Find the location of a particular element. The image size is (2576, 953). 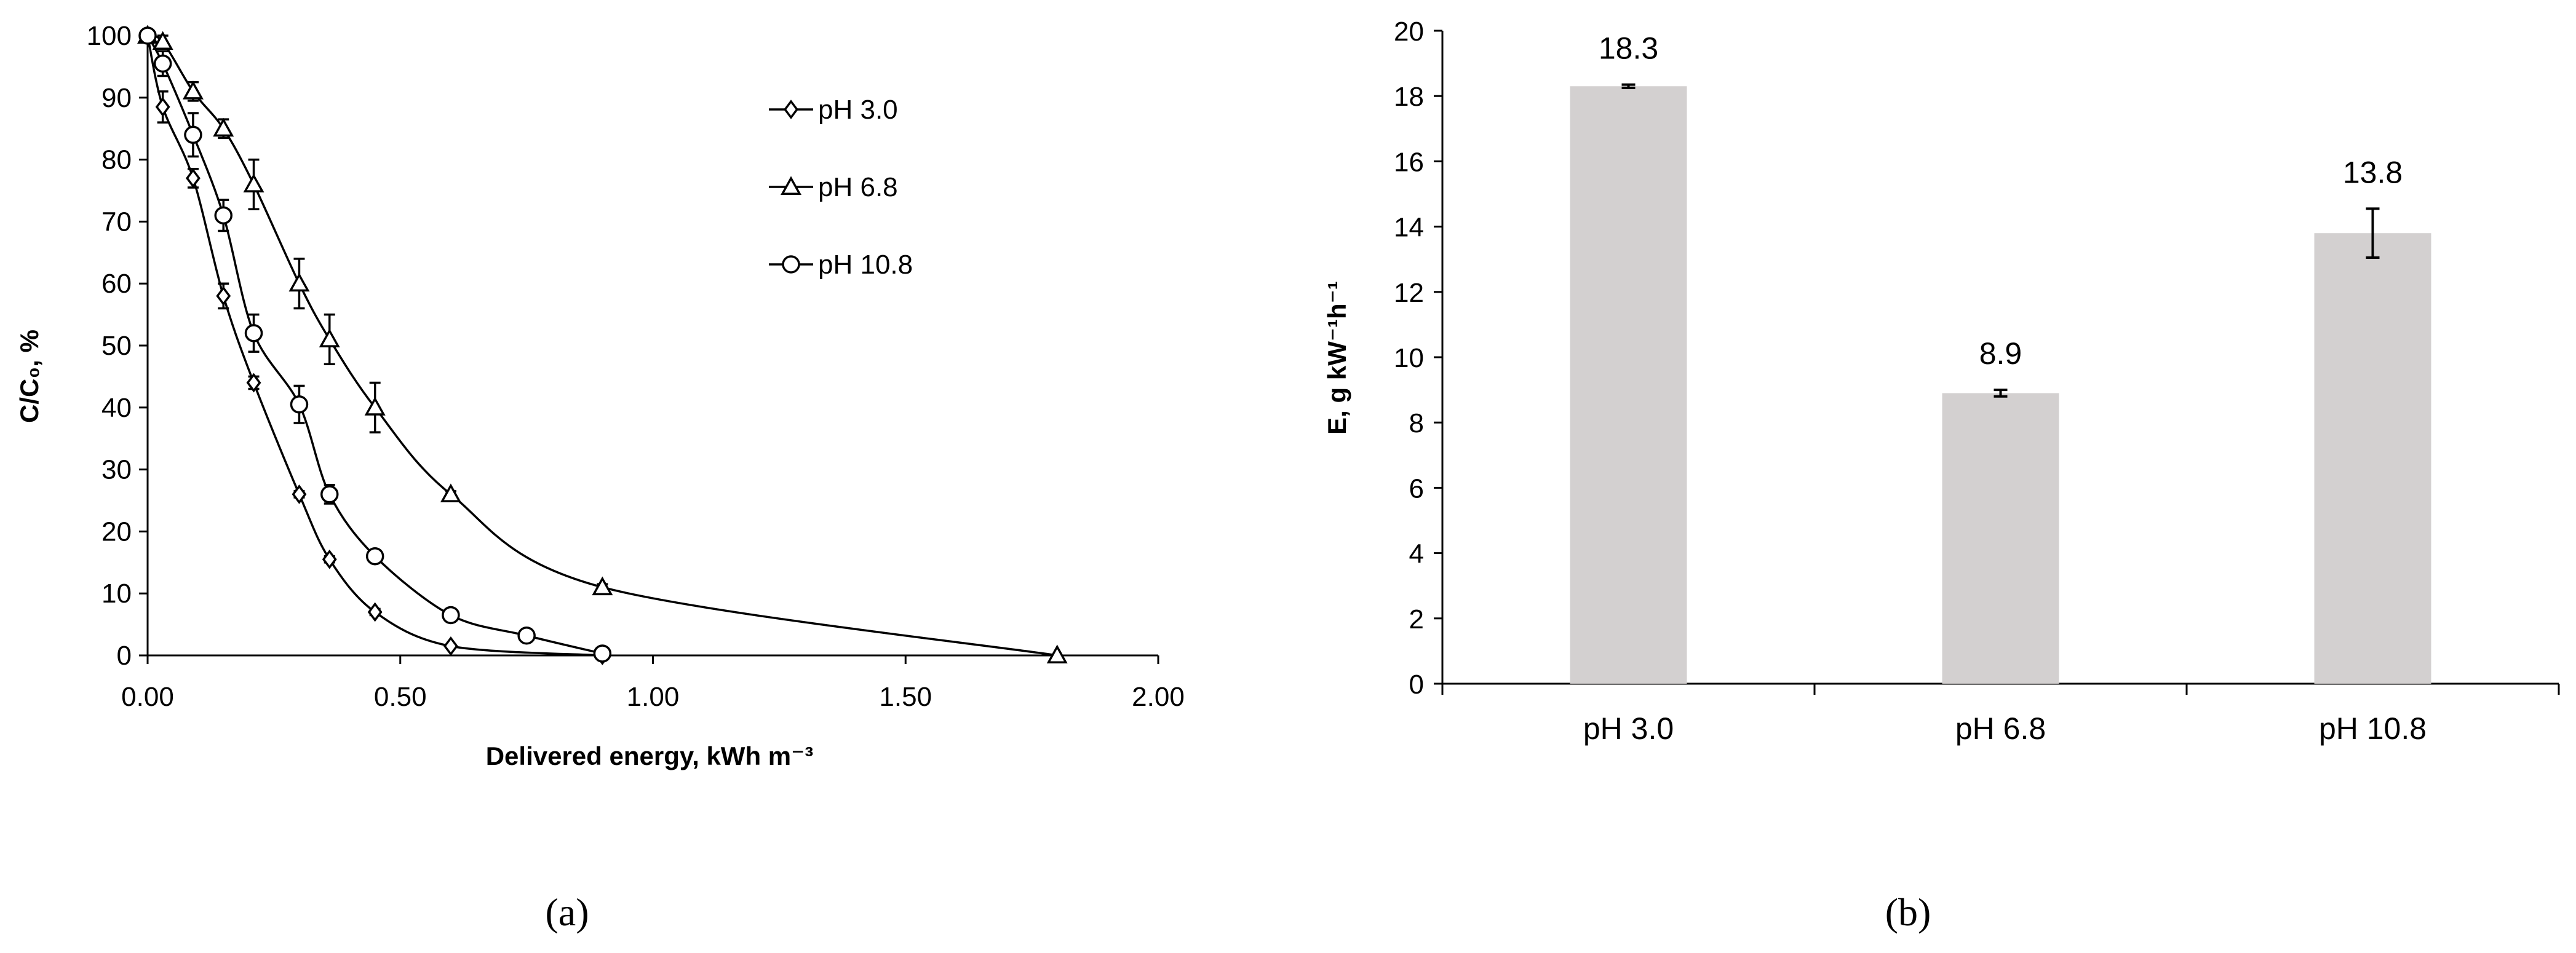

bar-value-label: 18.3 is located at coordinates (1628, 49).